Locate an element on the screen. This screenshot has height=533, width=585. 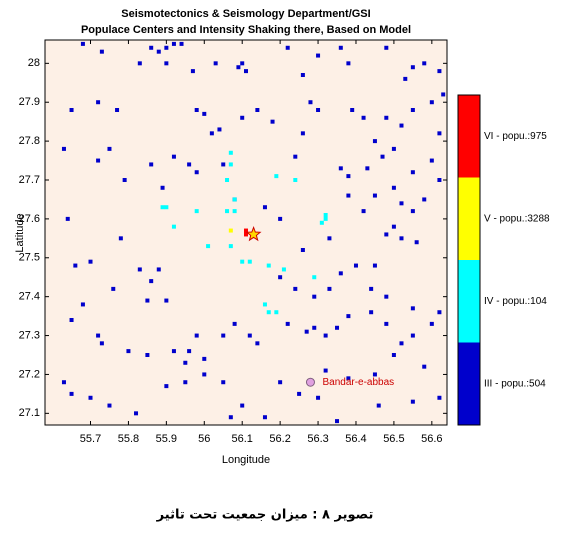
y-tick-label: 27.1 is located at coordinates (29, 413).